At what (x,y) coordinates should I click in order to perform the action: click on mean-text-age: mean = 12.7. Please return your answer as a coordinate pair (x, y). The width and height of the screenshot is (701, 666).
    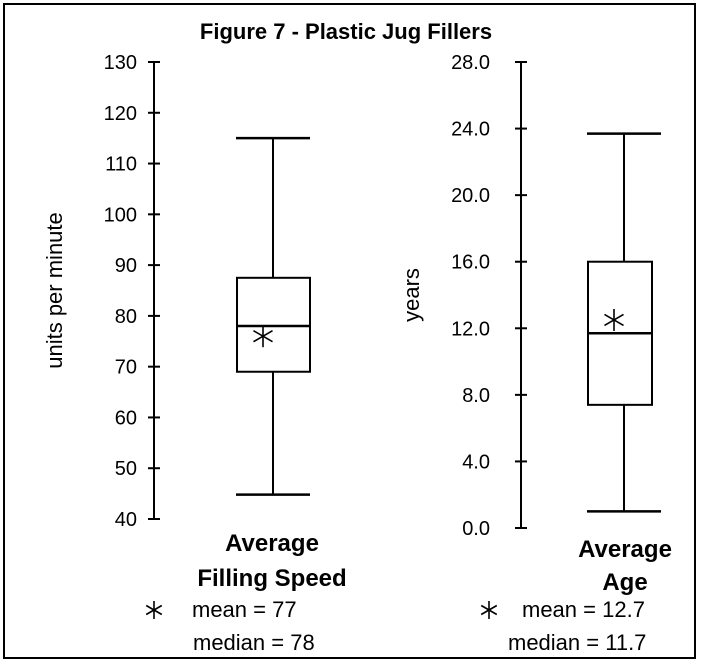
    Looking at the image, I should click on (583, 609).